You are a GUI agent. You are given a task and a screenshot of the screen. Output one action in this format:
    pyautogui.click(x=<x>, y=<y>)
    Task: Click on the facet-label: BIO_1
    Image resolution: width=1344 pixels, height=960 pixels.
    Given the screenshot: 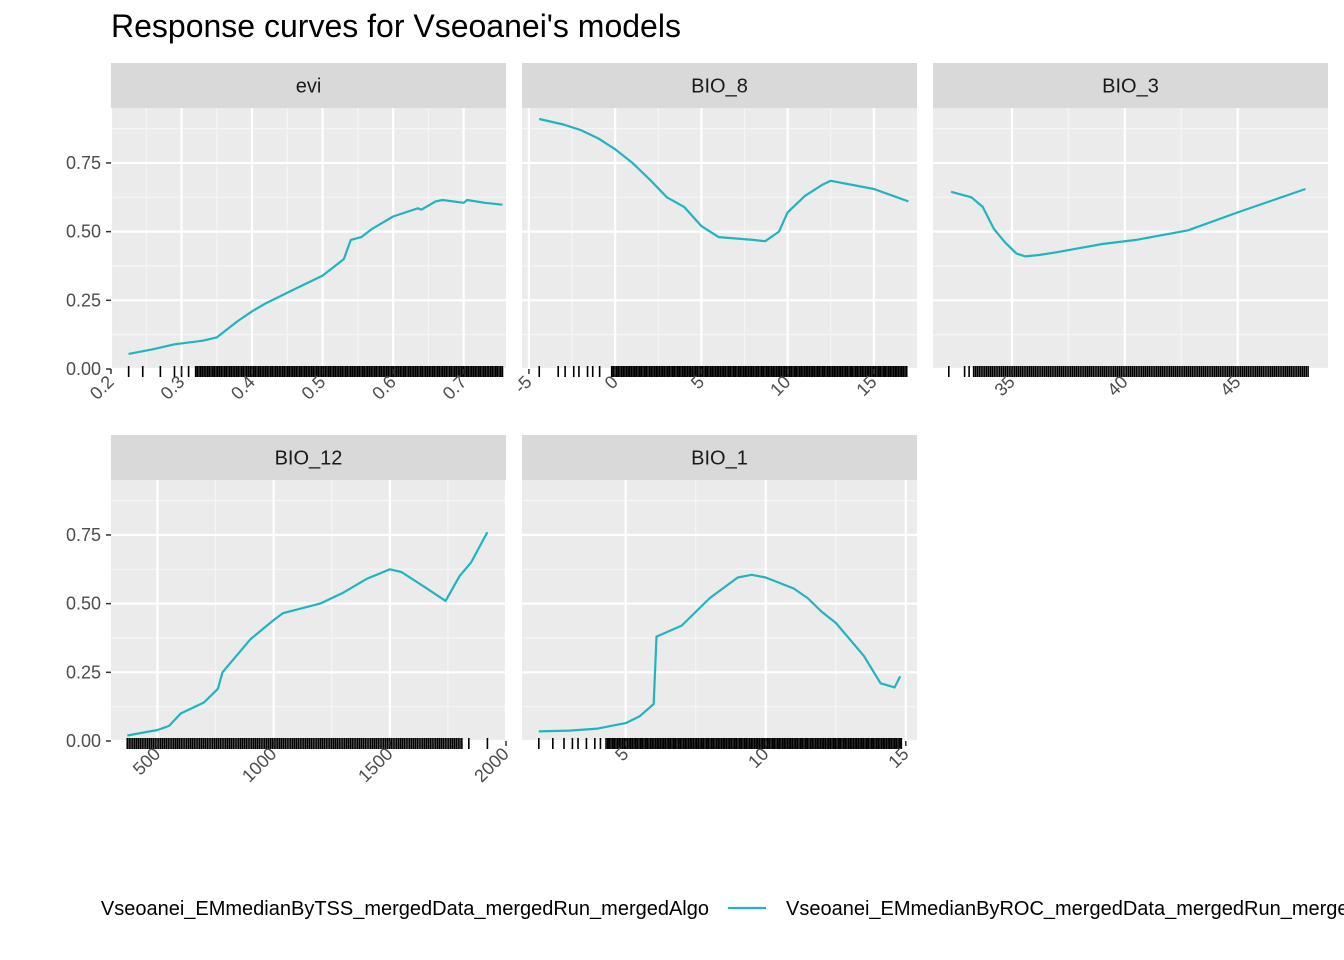 What is the action you would take?
    pyautogui.click(x=719, y=459)
    